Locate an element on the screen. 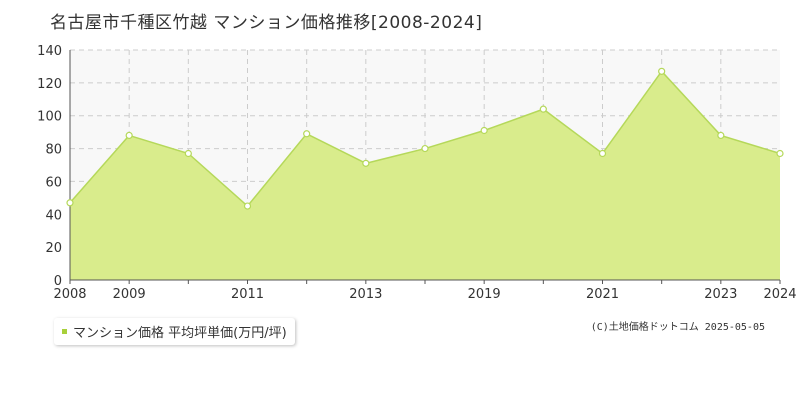 The image size is (800, 400). y-tick-label: 80 is located at coordinates (53, 150).